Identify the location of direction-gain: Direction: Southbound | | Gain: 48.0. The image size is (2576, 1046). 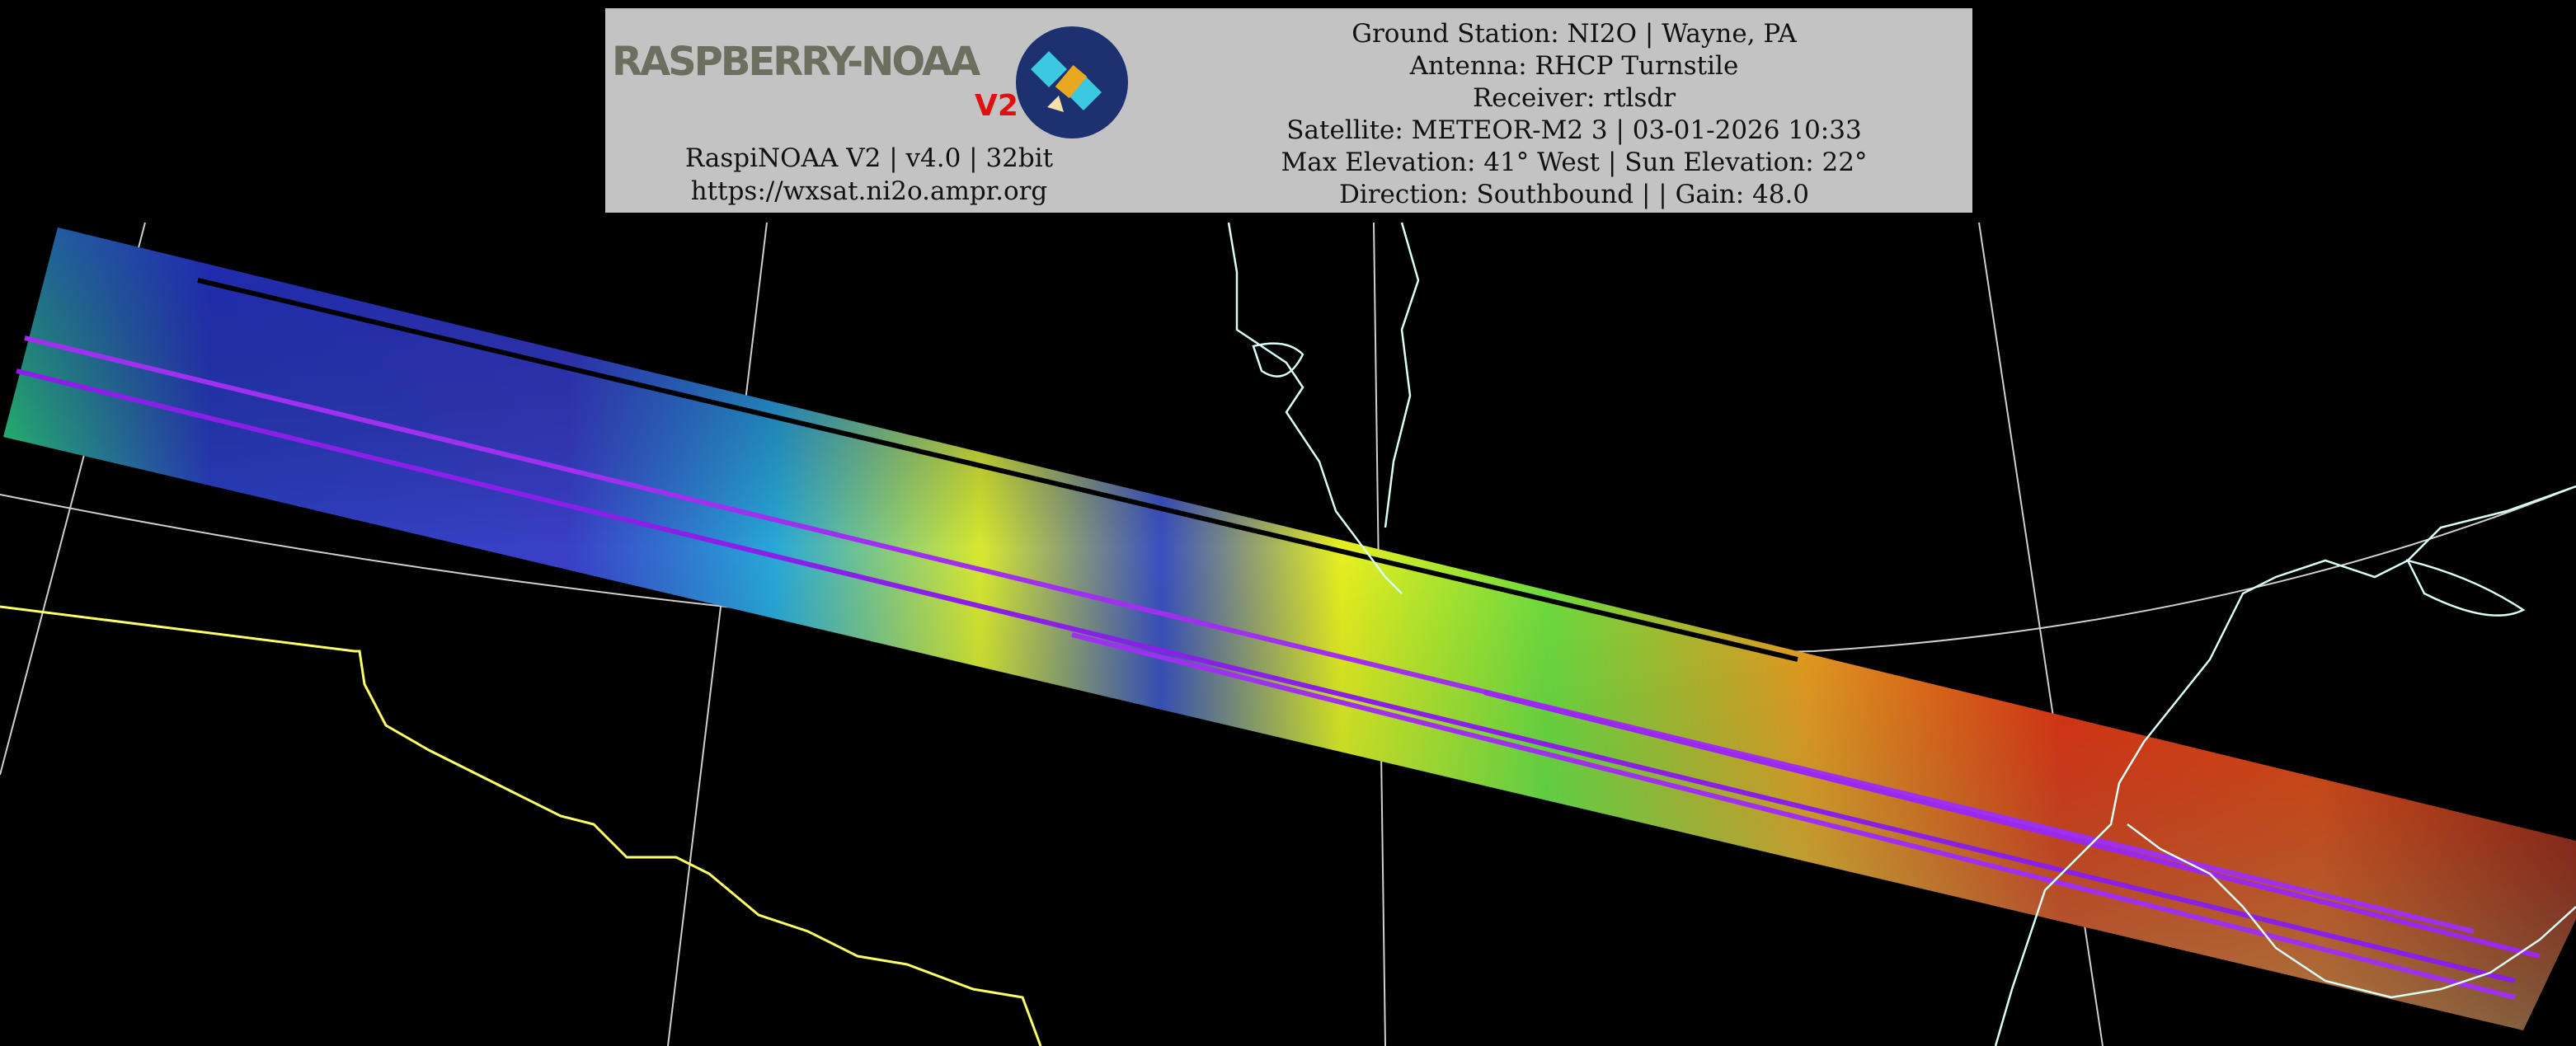
(1574, 194).